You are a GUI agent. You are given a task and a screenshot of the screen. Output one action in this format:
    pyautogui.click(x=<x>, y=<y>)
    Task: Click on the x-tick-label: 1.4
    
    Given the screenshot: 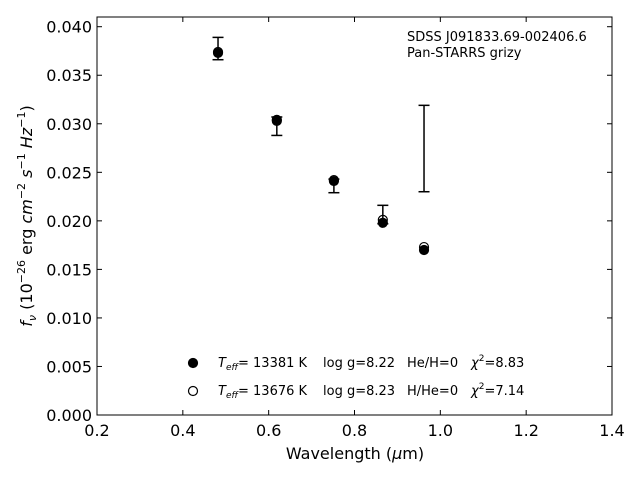 What is the action you would take?
    pyautogui.click(x=611, y=430)
    